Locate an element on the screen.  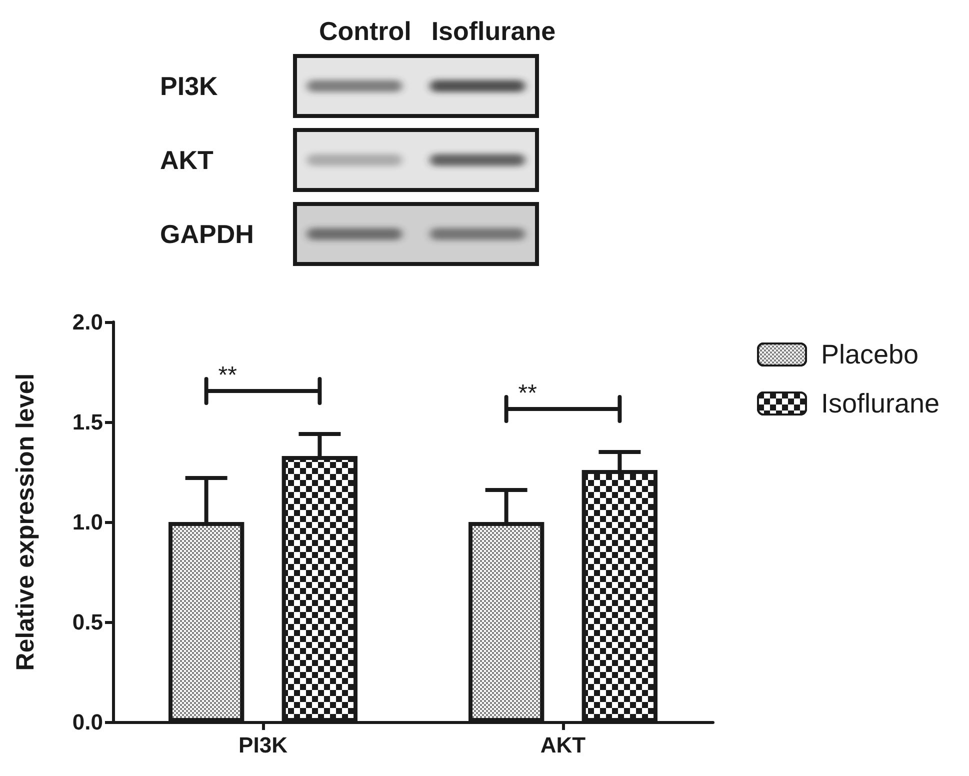
y-tick-label: 1.0 is located at coordinates (87, 522).